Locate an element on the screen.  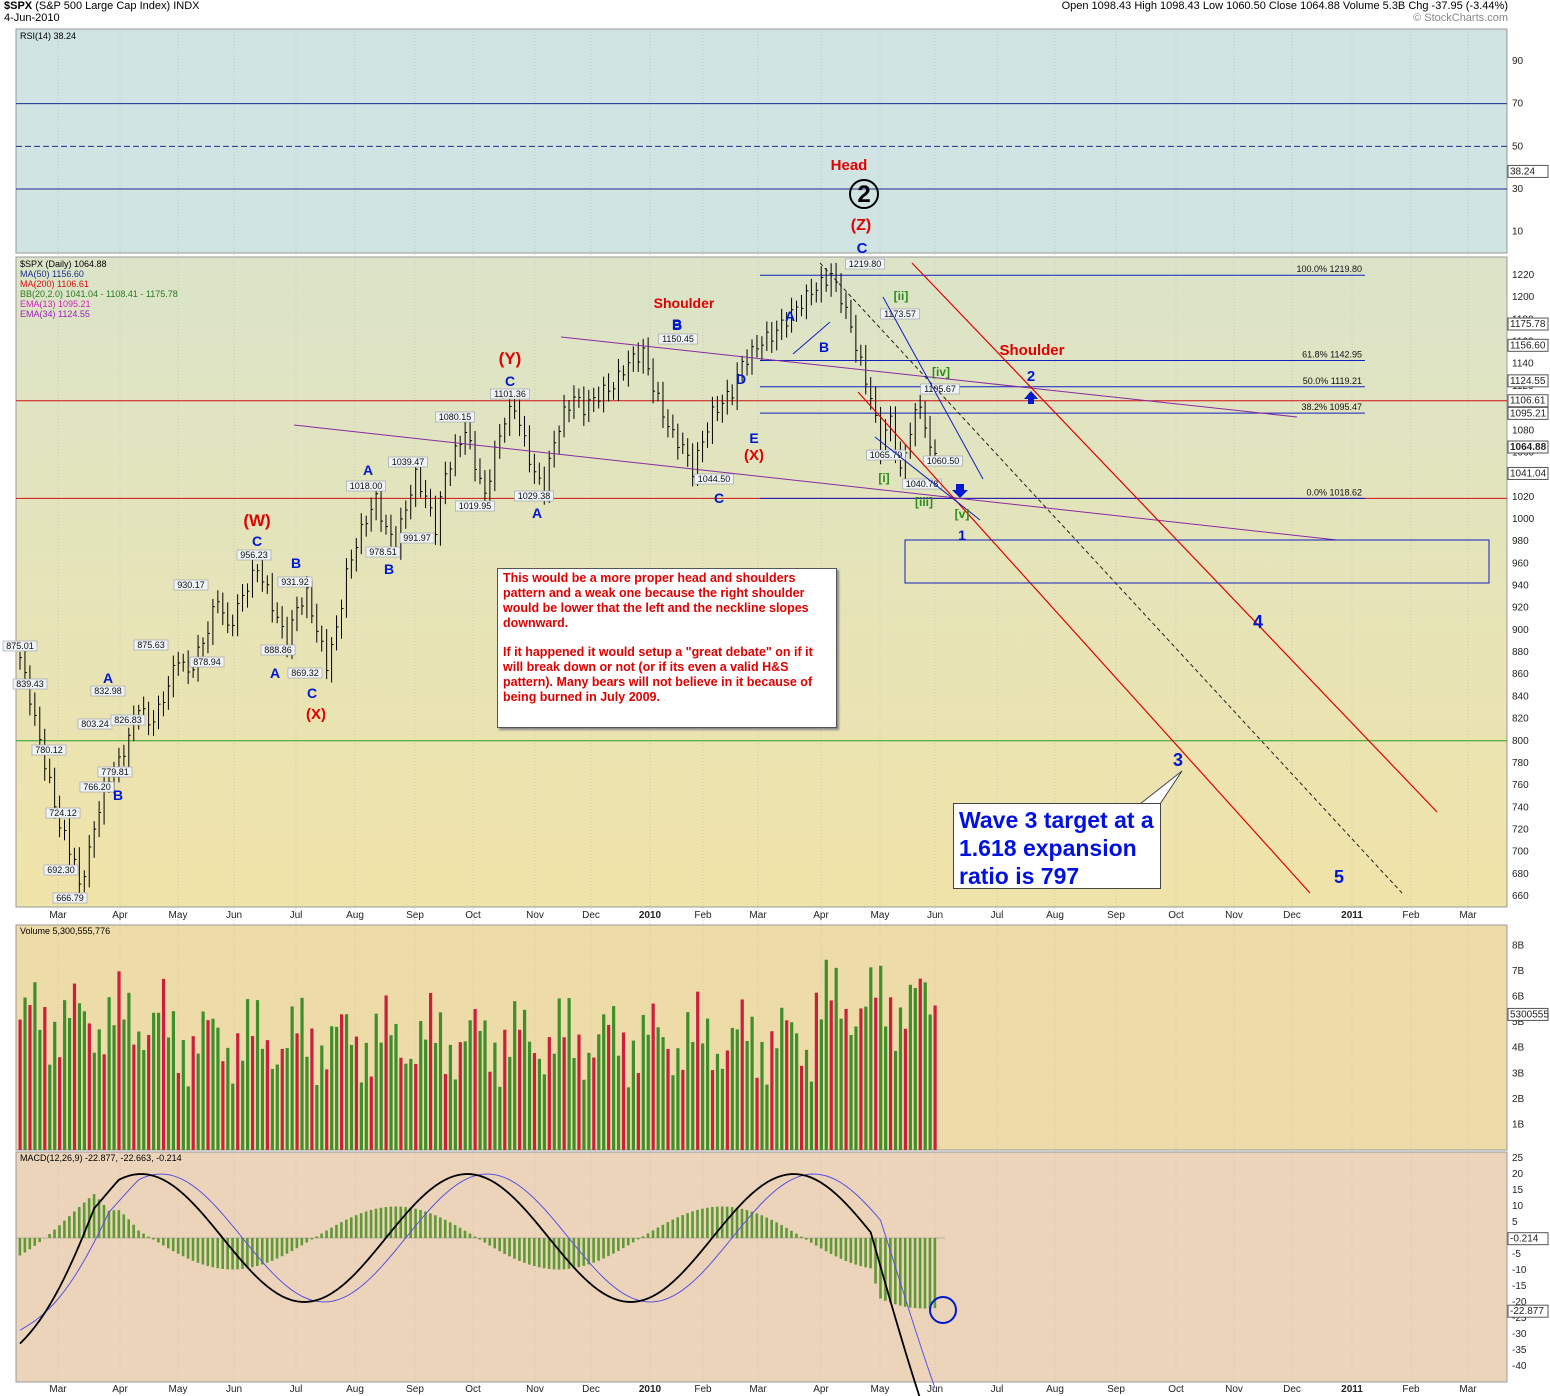
price-tag: 888.86 is located at coordinates (278, 650).